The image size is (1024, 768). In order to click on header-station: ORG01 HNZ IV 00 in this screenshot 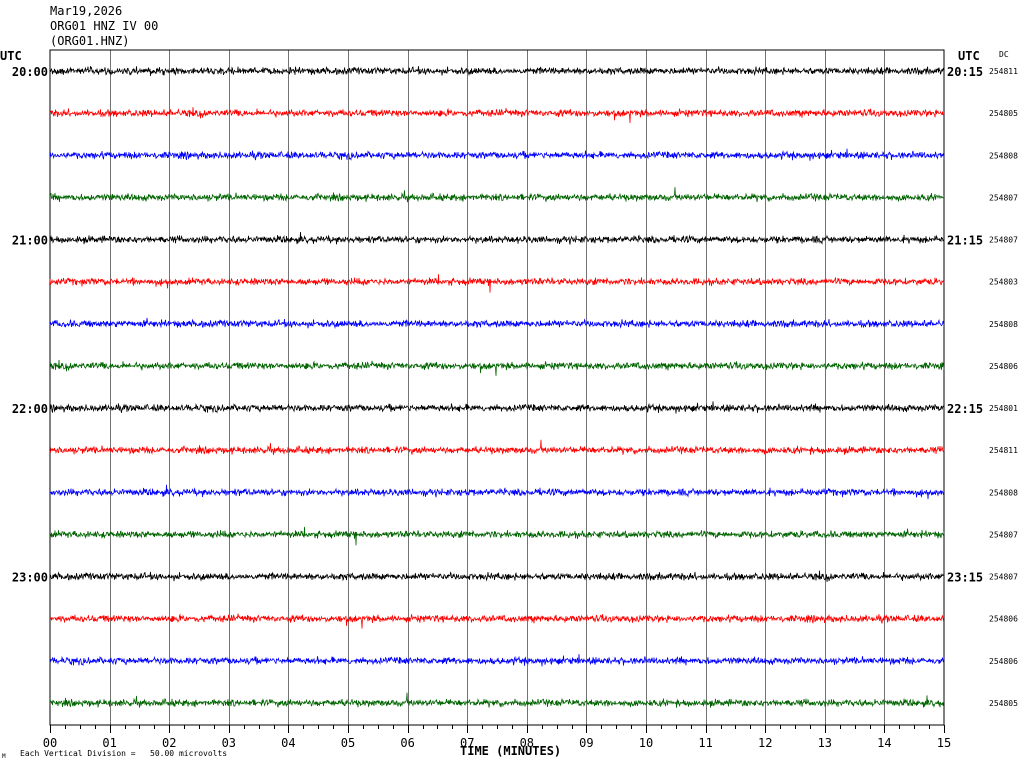, I will do `click(104, 26)`.